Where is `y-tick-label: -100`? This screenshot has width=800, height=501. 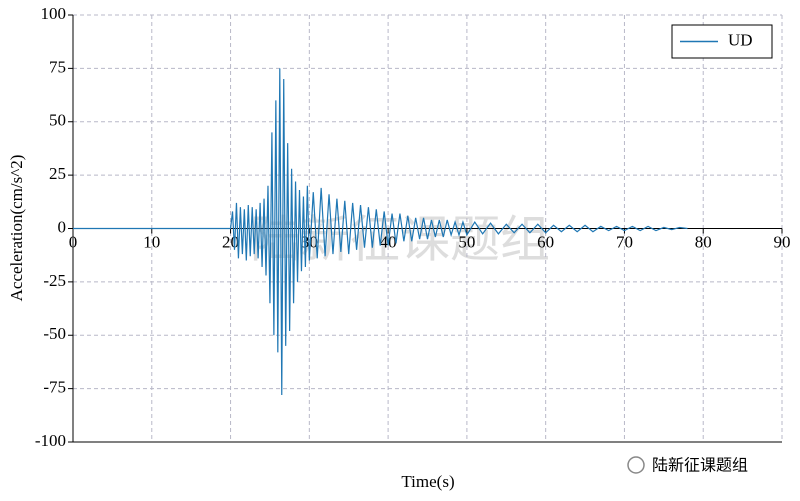 y-tick-label: -100 is located at coordinates (50, 440).